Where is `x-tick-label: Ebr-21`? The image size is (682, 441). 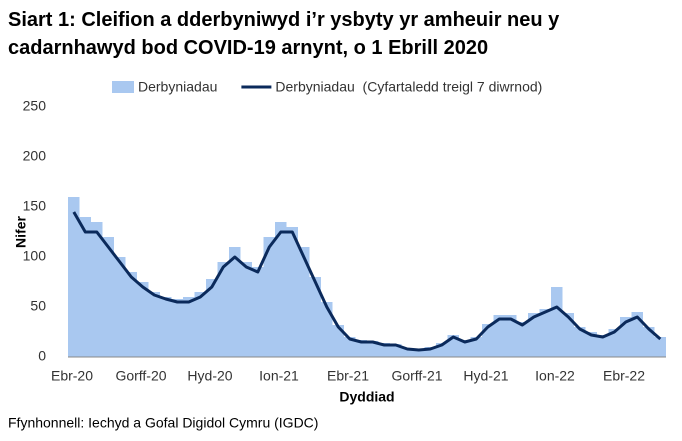
x-tick-label: Ebr-21 is located at coordinates (348, 376).